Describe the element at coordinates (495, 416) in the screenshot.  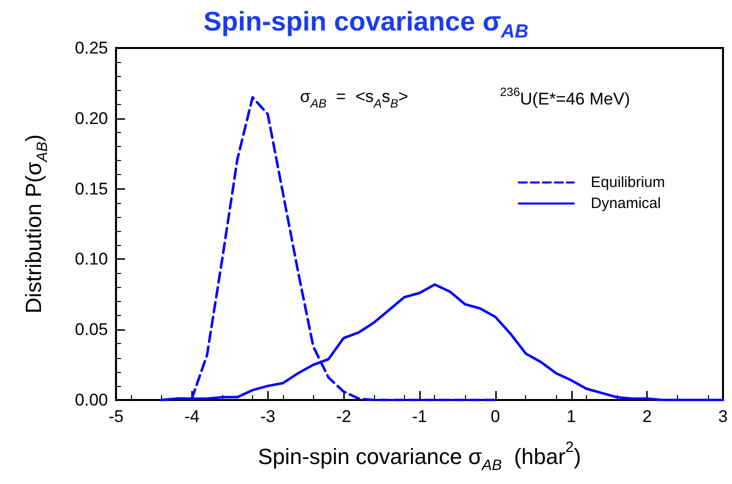
I see `x-tick-label: 0` at that location.